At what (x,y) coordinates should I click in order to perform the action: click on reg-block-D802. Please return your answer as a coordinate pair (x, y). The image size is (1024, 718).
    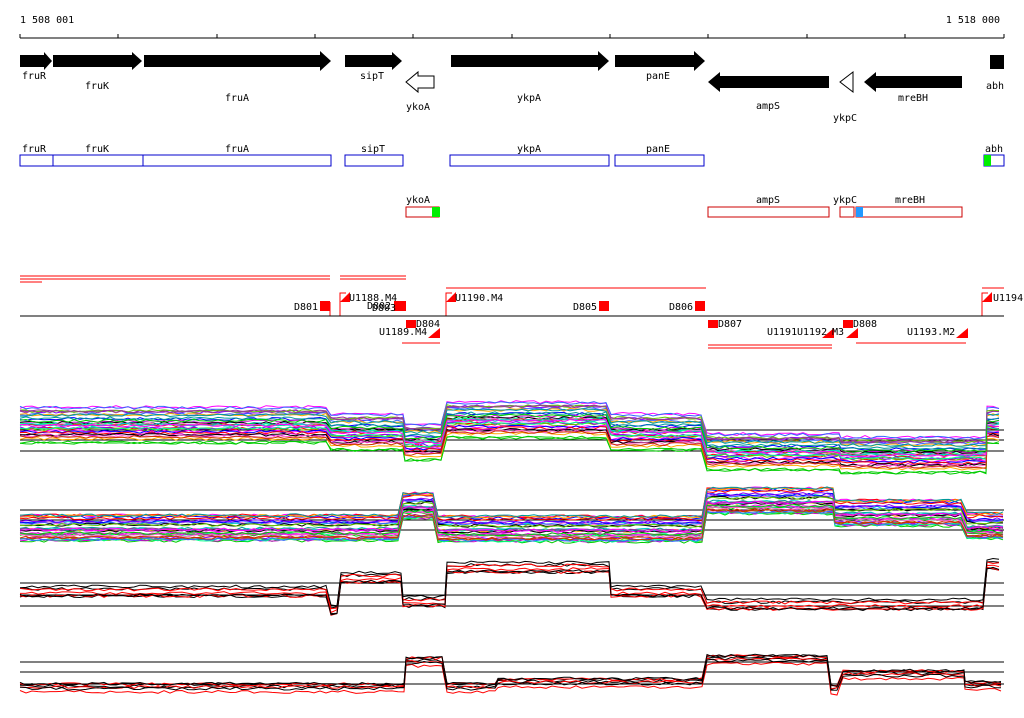
    Looking at the image, I should click on (400, 306).